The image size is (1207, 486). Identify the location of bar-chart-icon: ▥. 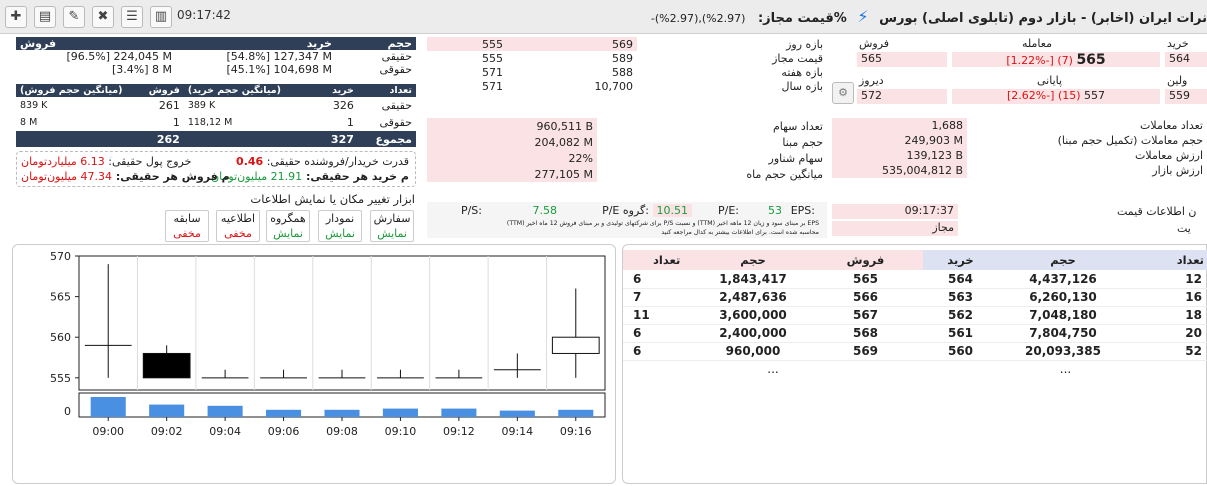
(161, 17).